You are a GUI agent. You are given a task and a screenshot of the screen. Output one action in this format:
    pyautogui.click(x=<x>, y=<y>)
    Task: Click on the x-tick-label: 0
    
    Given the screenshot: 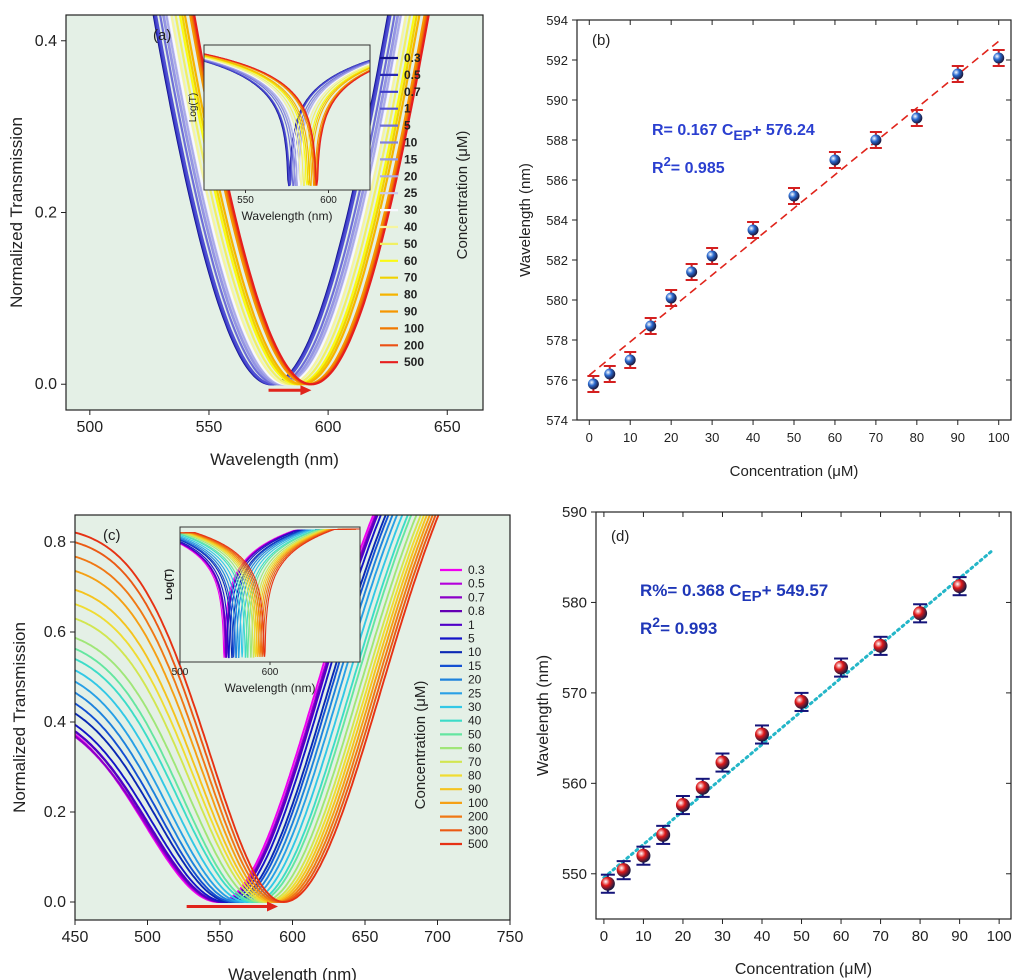 What is the action you would take?
    pyautogui.click(x=604, y=936)
    